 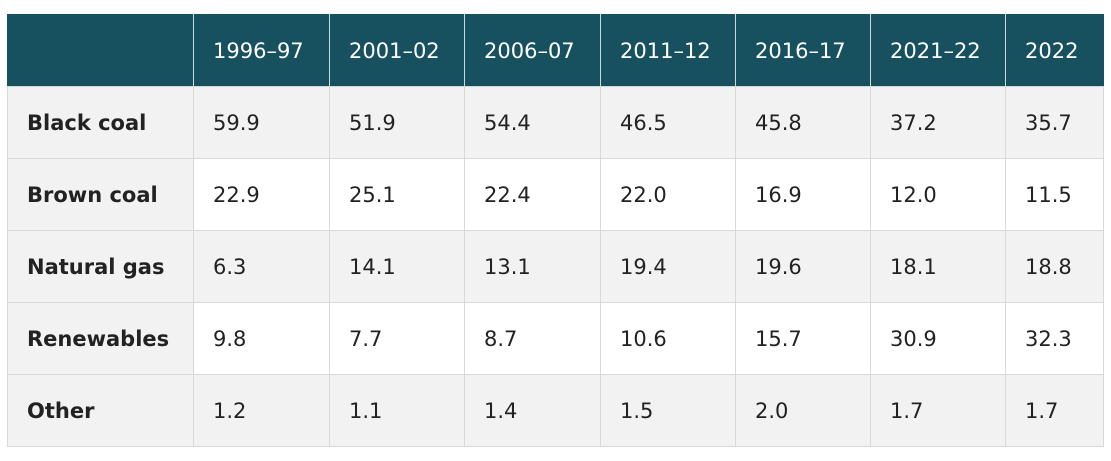 What do you see at coordinates (938, 338) in the screenshot?
I see `table-cell: 30.9` at bounding box center [938, 338].